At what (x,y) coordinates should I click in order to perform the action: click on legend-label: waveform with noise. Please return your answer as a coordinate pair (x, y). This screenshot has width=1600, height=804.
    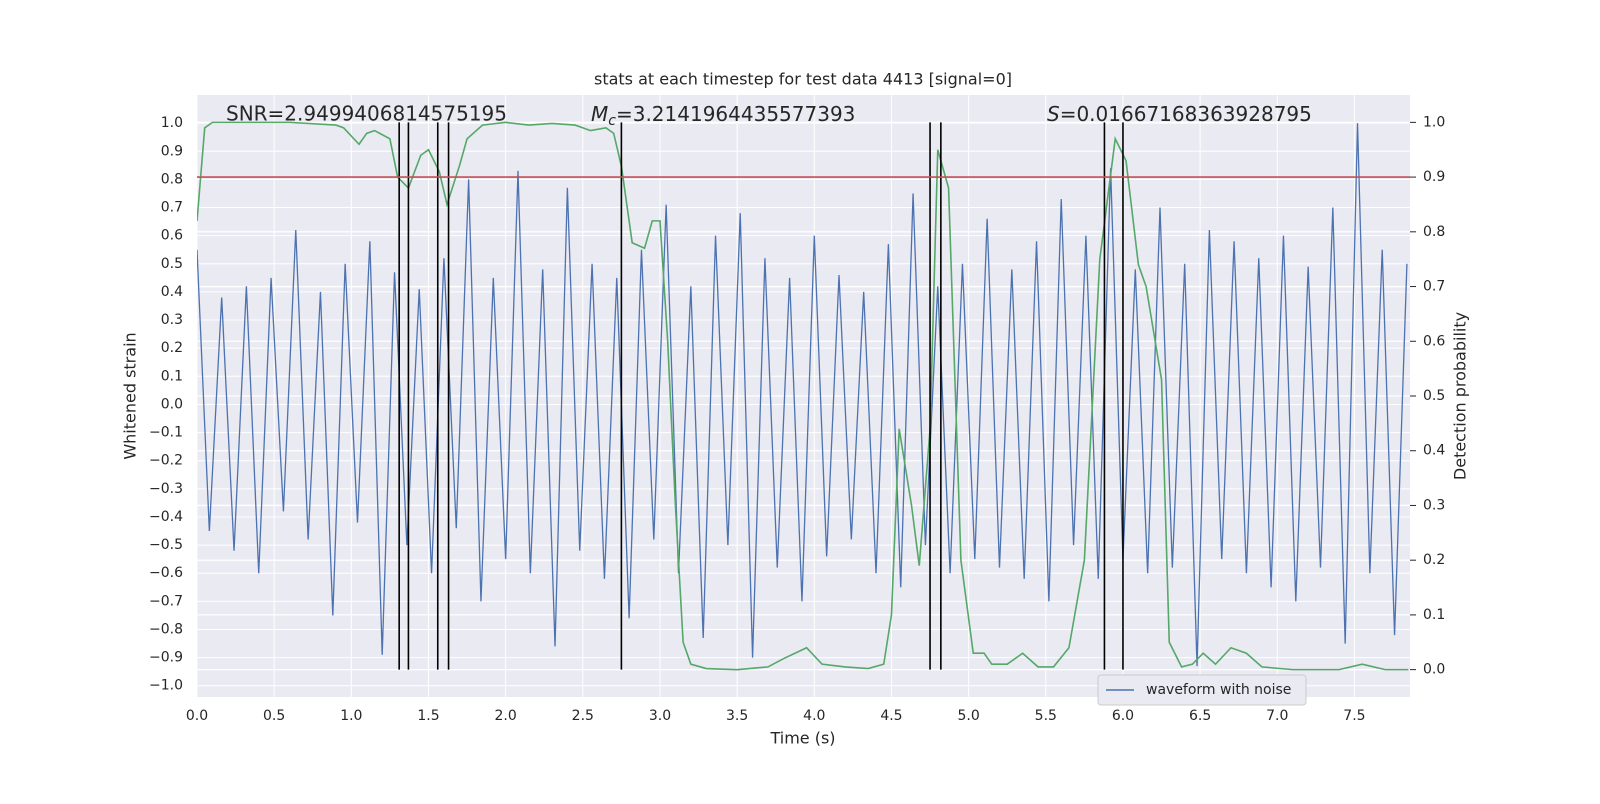
    Looking at the image, I should click on (1218, 690).